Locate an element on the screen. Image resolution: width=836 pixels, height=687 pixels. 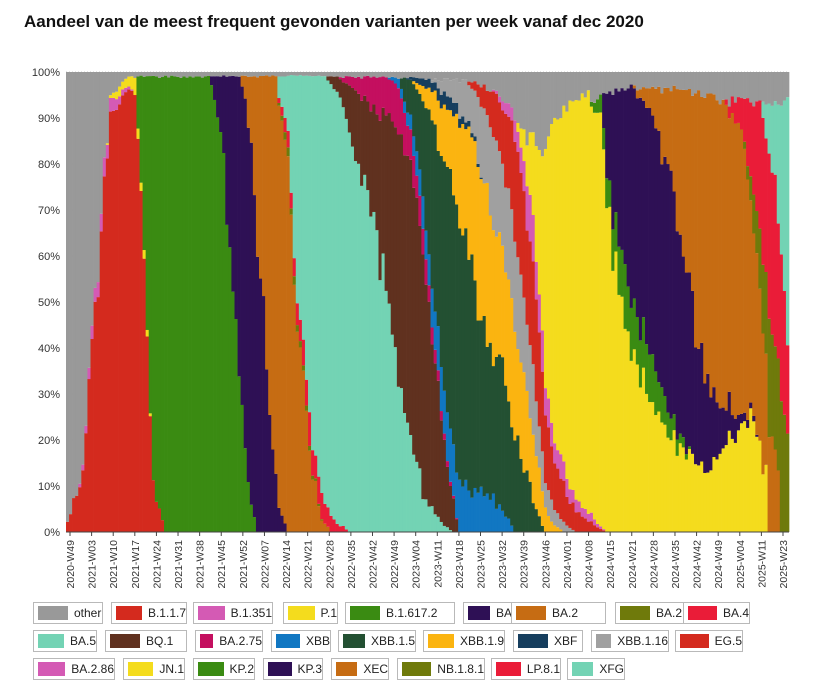
x-tick-label: 2024-W49 is located at coordinates (719, 564).